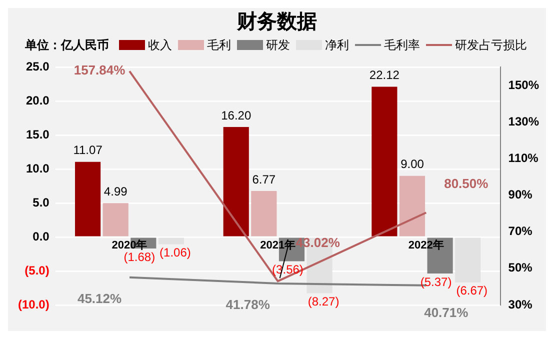 The width and height of the screenshot is (554, 339). What do you see at coordinates (41, 236) in the screenshot?
I see `y-tick-label: 0.0` at bounding box center [41, 236].